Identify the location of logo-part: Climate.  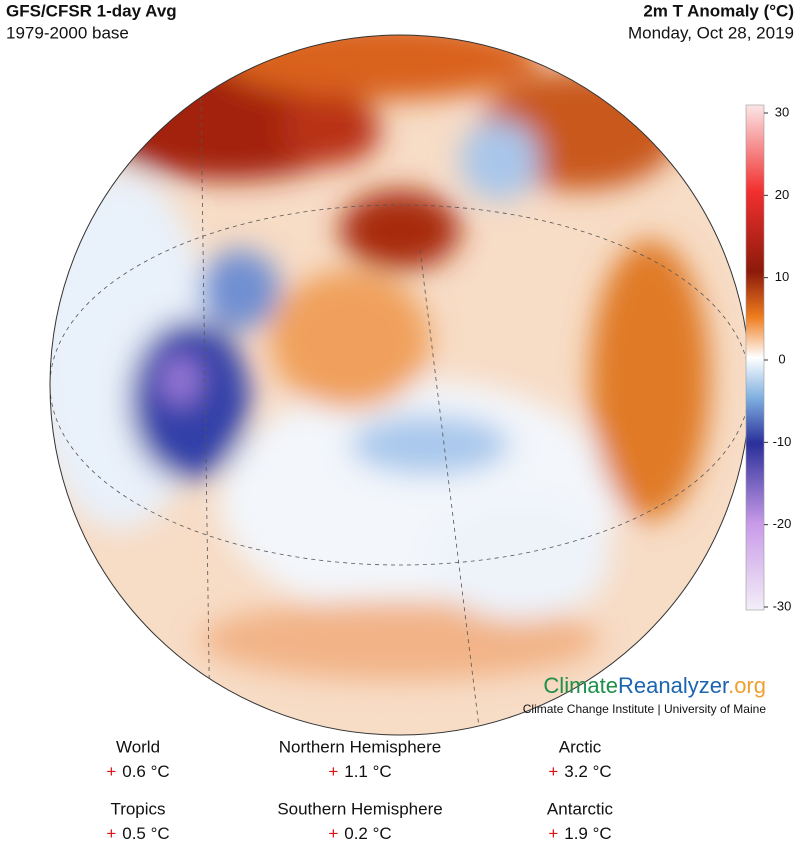
(580, 685).